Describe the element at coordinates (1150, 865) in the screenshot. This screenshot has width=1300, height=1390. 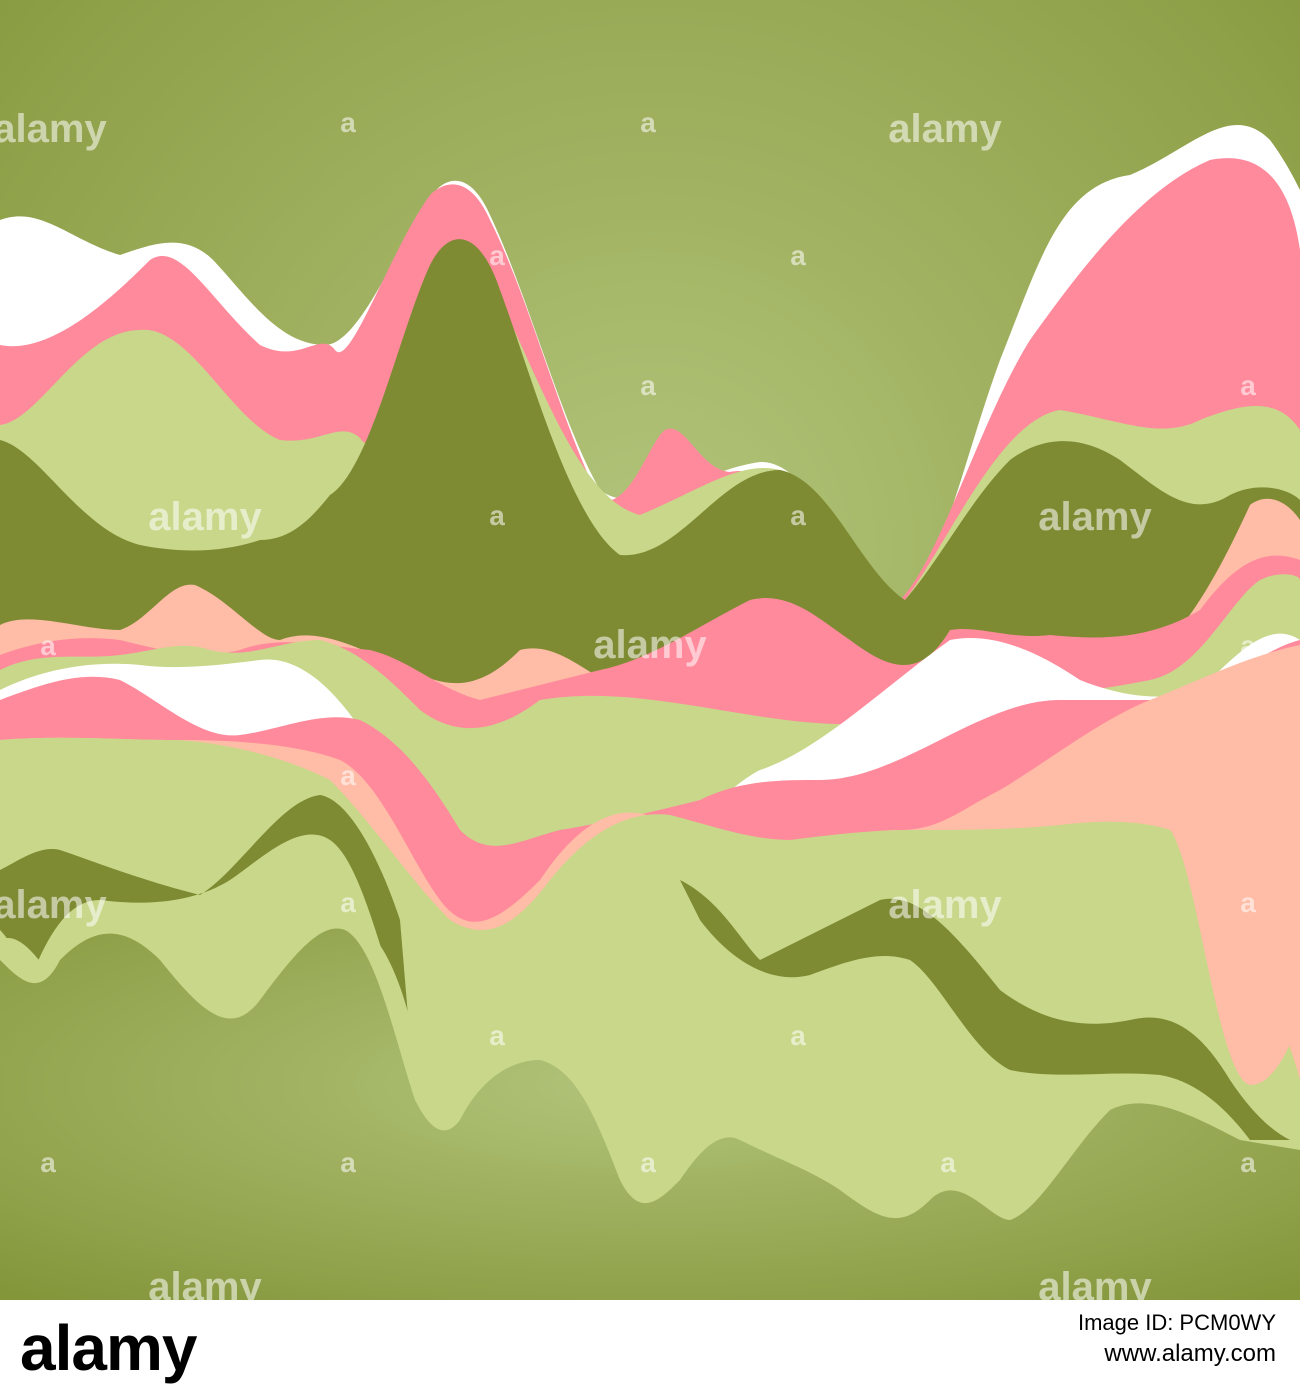
I see `lower-peach-right` at that location.